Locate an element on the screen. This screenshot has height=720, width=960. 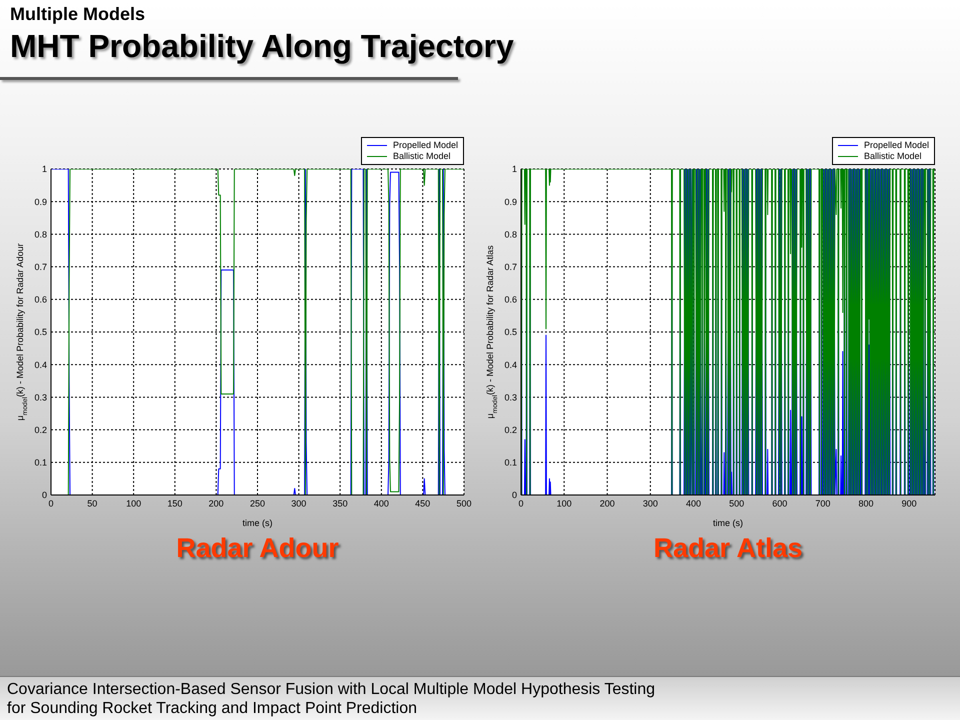
x-tick-label: 250 is located at coordinates (258, 503).